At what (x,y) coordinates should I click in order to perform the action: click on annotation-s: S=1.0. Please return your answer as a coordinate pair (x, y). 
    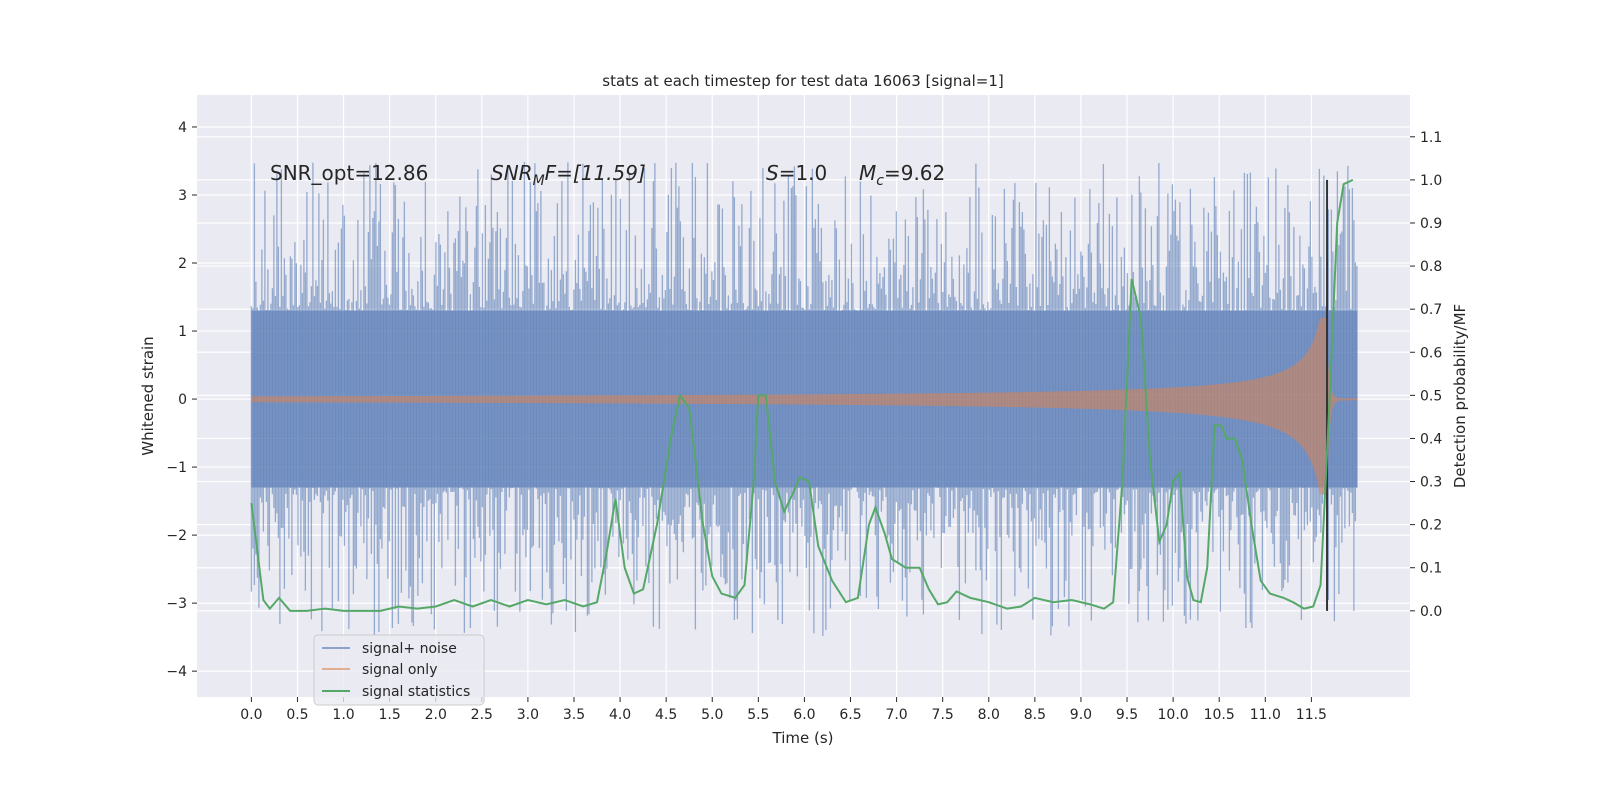
    Looking at the image, I should click on (796, 173).